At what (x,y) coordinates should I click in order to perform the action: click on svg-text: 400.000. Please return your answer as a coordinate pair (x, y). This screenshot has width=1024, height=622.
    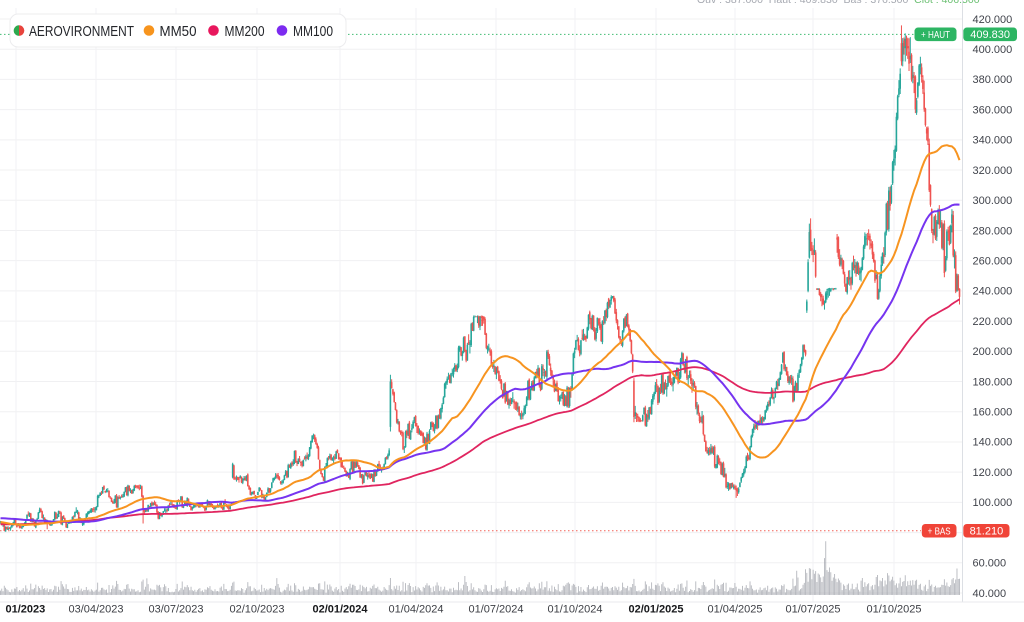
    Looking at the image, I should click on (993, 50).